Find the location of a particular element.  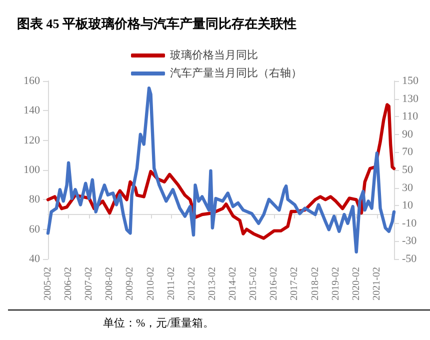

x-tick-label: 2019-02 is located at coordinates (336, 283).